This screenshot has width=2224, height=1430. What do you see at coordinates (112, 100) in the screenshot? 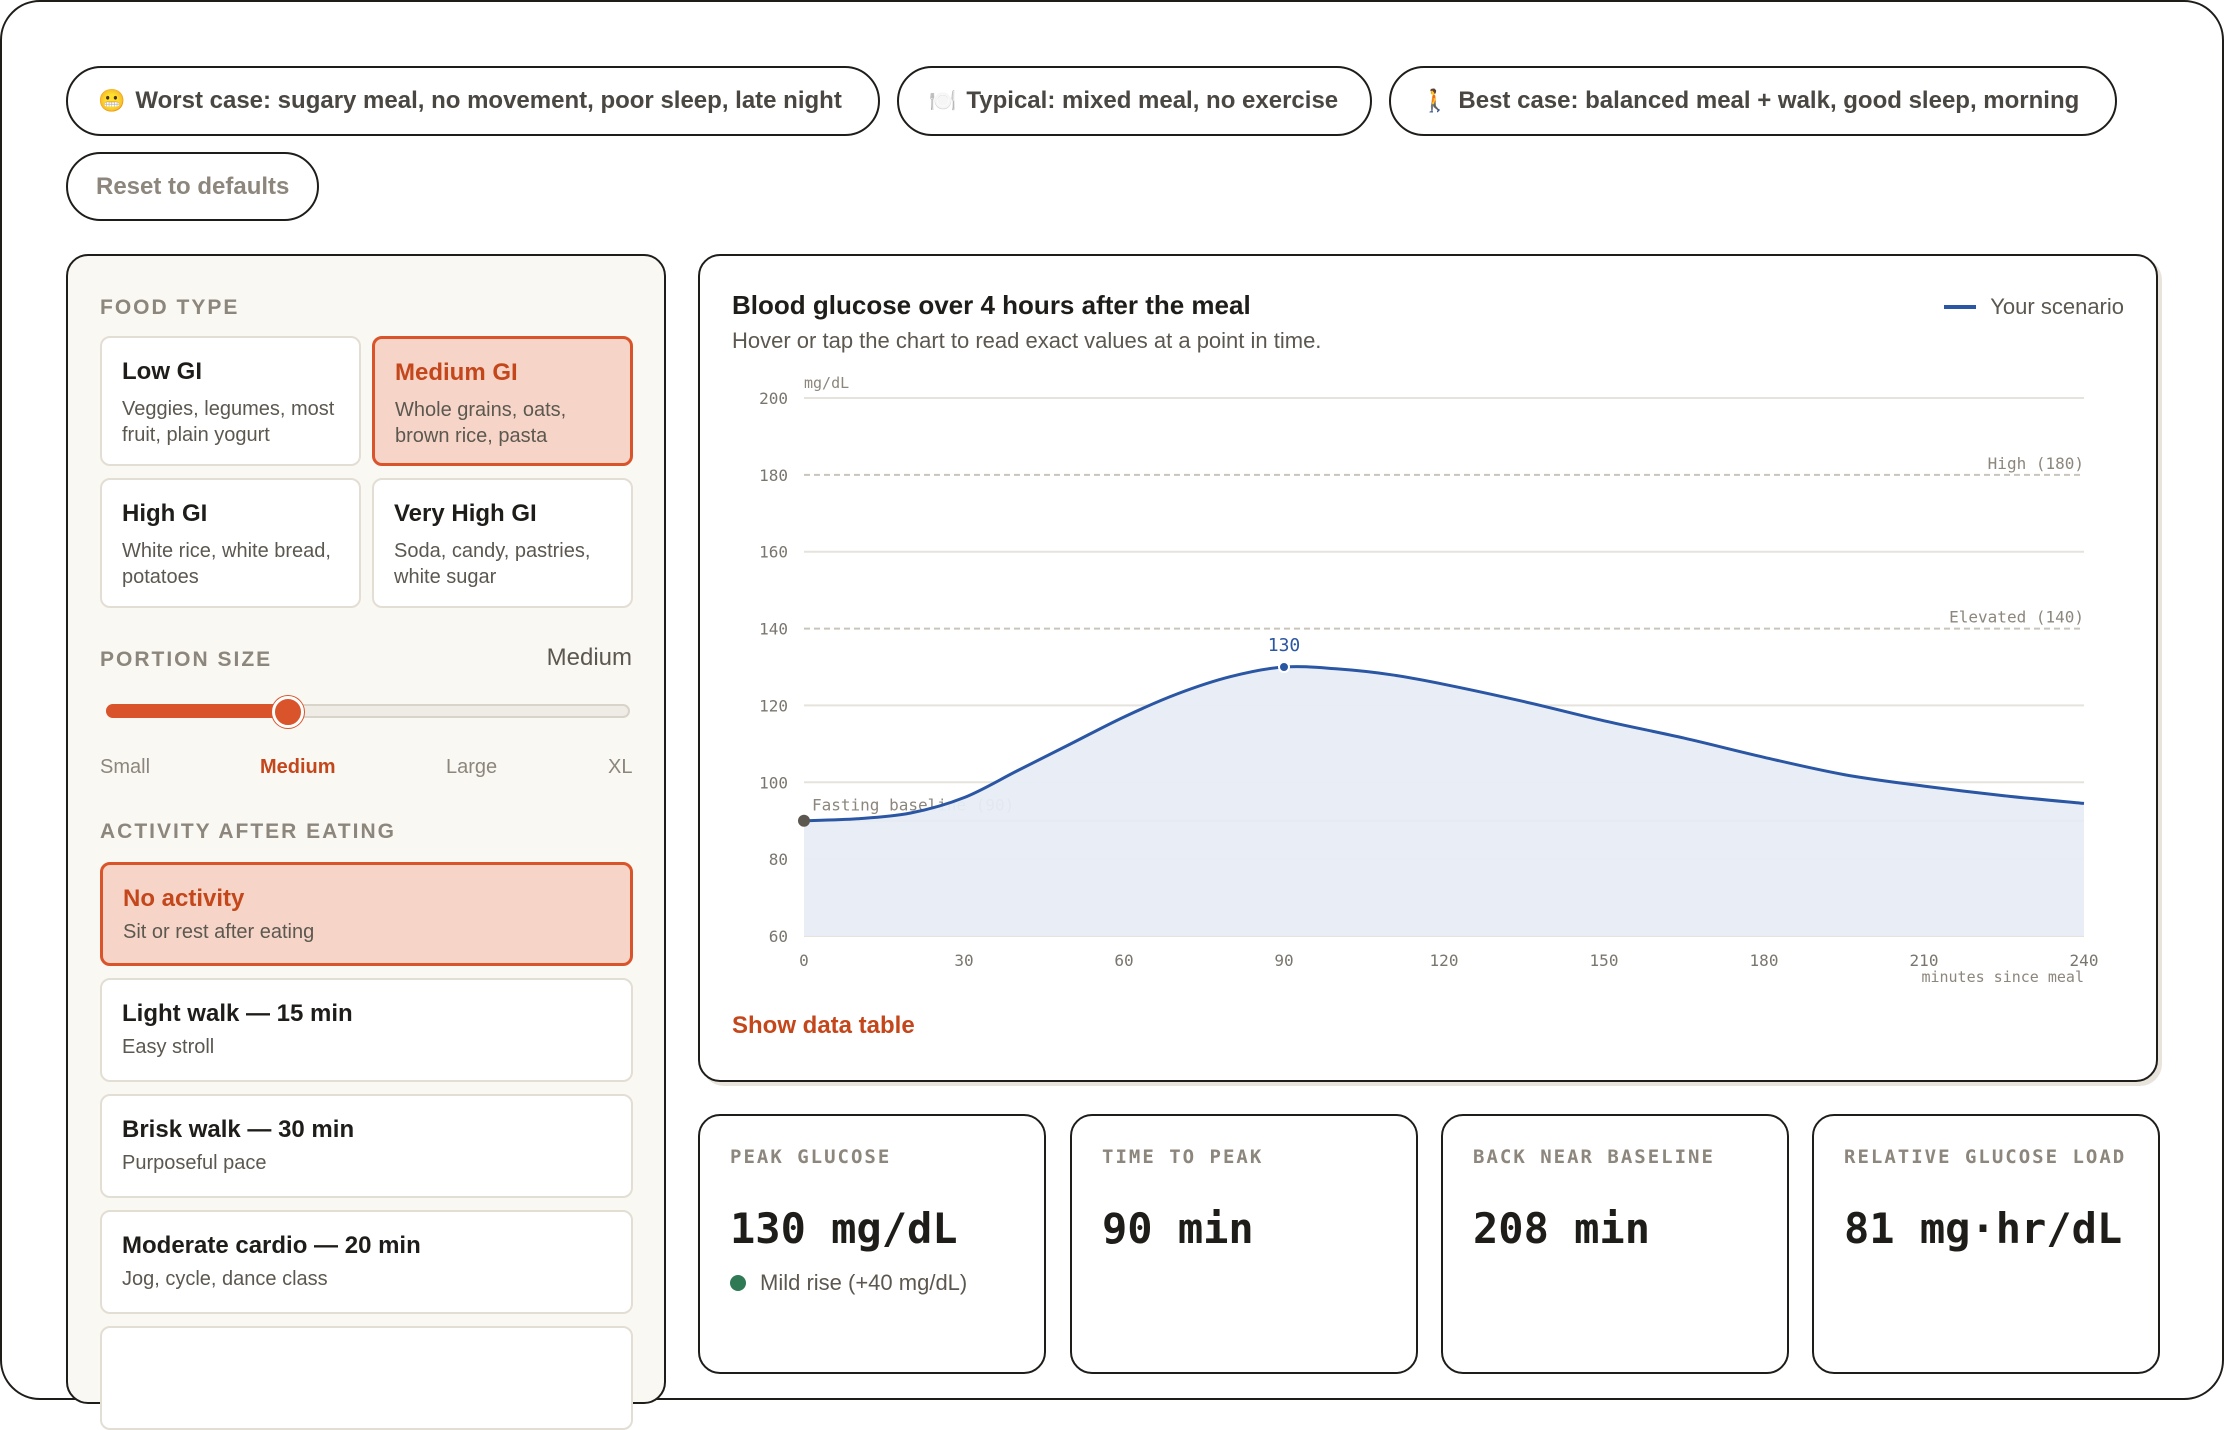
I see `grimace-icon: 😬` at bounding box center [112, 100].